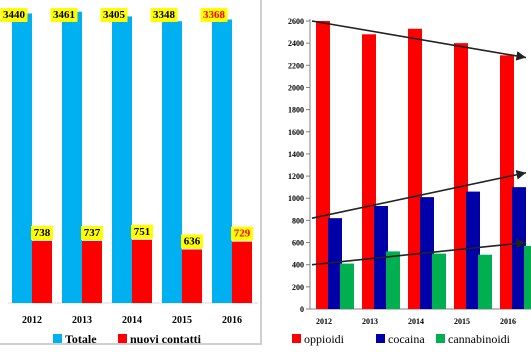 This screenshot has width=531, height=352. What do you see at coordinates (296, 338) in the screenshot?
I see `legend-swatch-oppioidi` at bounding box center [296, 338].